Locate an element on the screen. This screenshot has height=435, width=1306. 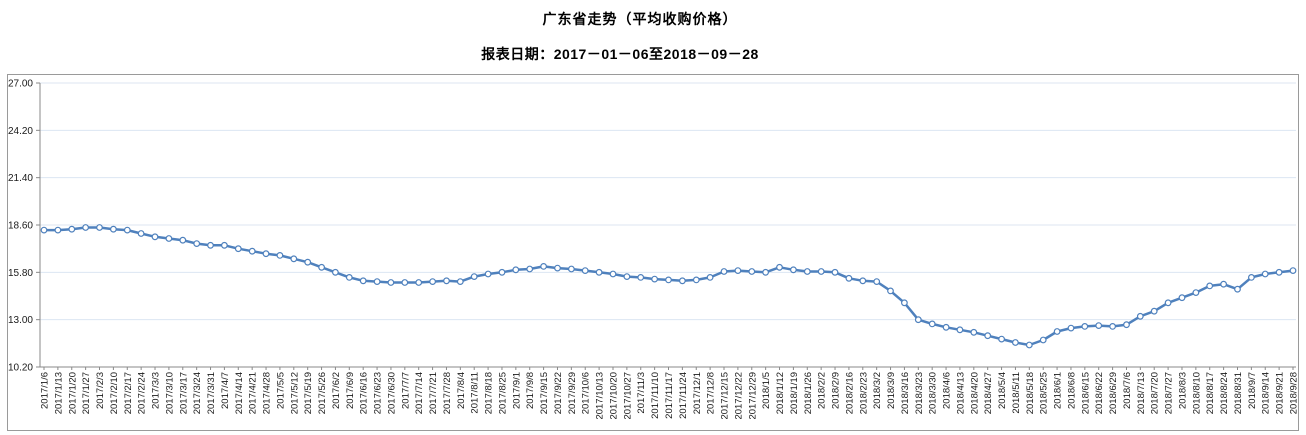
x-tick-label: 2017/12/8 is located at coordinates (711, 393).